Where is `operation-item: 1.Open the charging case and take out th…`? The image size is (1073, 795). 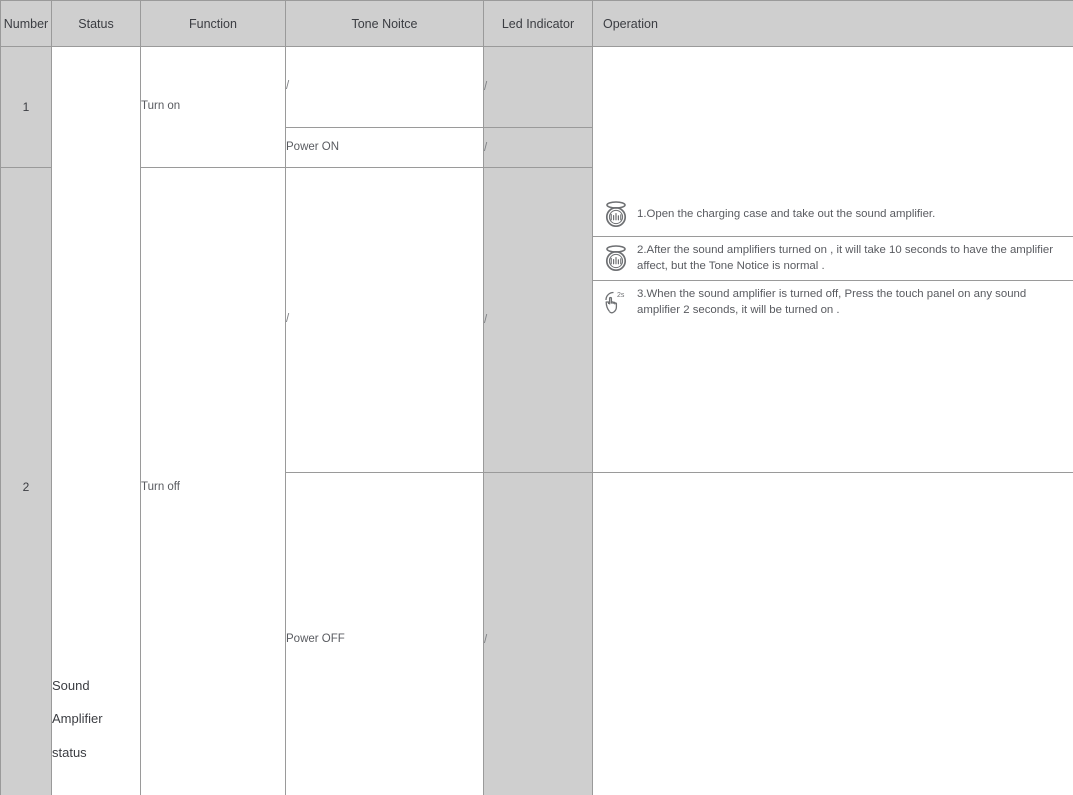 operation-item: 1.Open the charging case and take out th… is located at coordinates (833, 215).